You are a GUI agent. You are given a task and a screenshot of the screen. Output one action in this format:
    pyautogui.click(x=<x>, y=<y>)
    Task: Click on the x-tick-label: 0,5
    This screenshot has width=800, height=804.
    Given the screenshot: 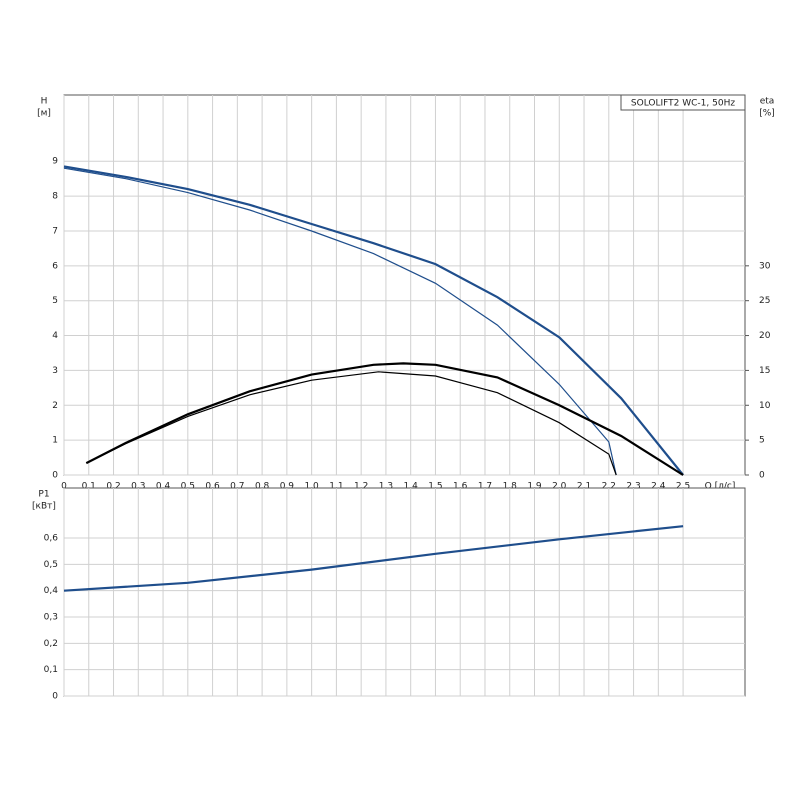 What is the action you would take?
    pyautogui.click(x=188, y=487)
    